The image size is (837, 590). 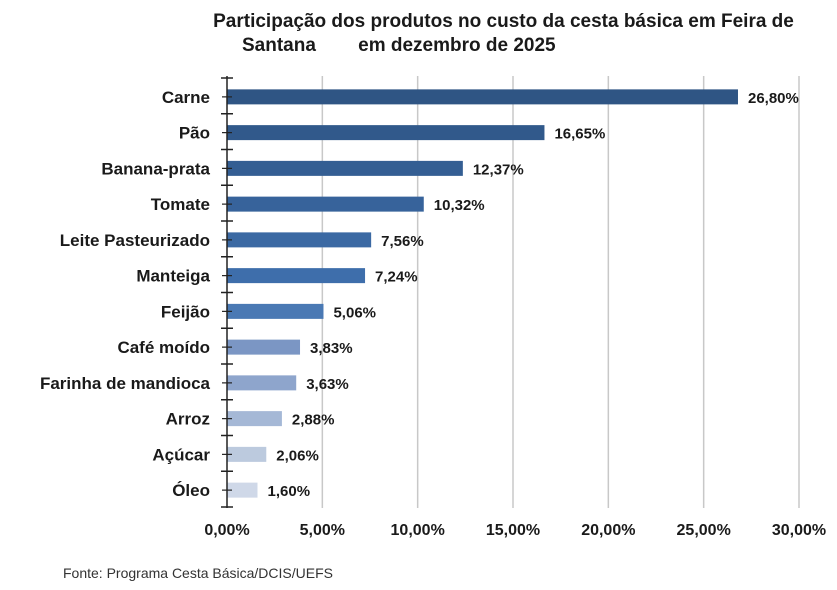 I want to click on category-label: Feijão, so click(x=185, y=311).